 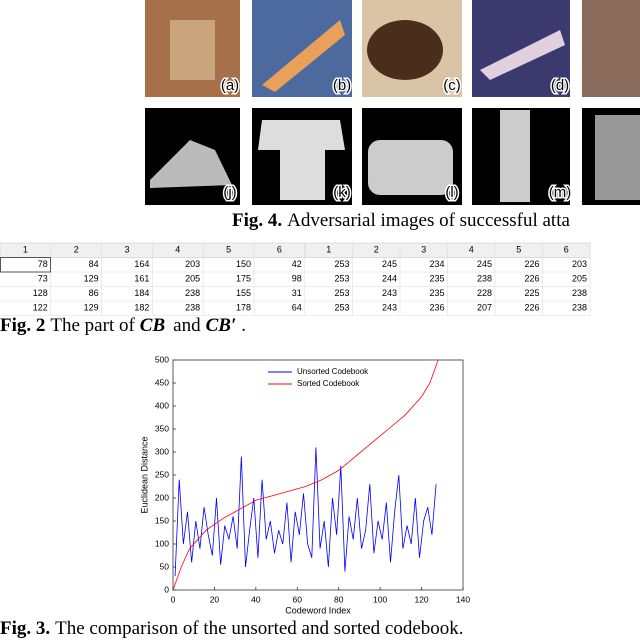 I want to click on table-header: 2, so click(x=376, y=250).